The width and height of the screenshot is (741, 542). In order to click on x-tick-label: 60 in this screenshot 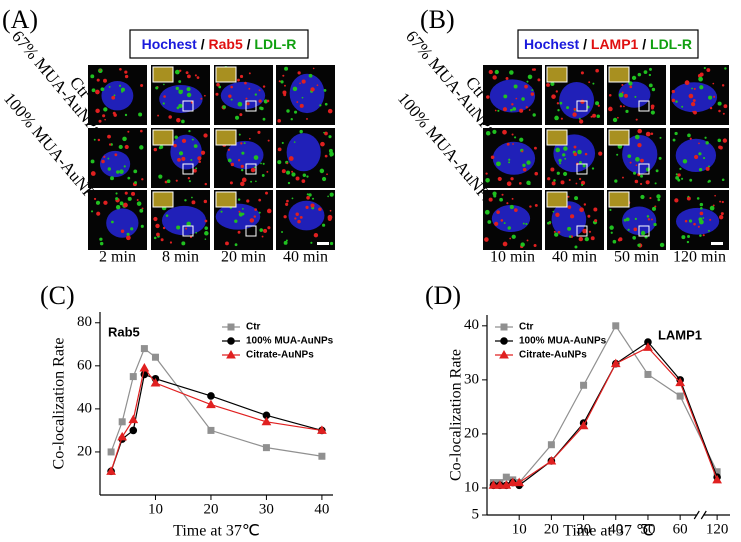, I will do `click(680, 529)`.